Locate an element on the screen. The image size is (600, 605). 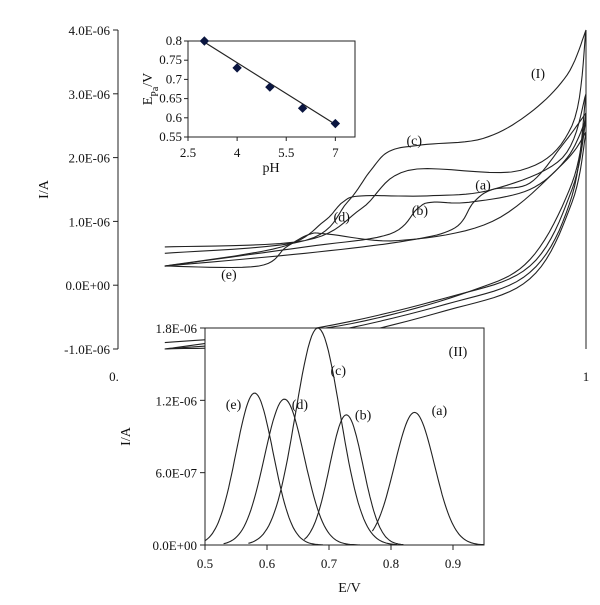
ph-y-tick-label: 0.6 is located at coordinates (174, 117).